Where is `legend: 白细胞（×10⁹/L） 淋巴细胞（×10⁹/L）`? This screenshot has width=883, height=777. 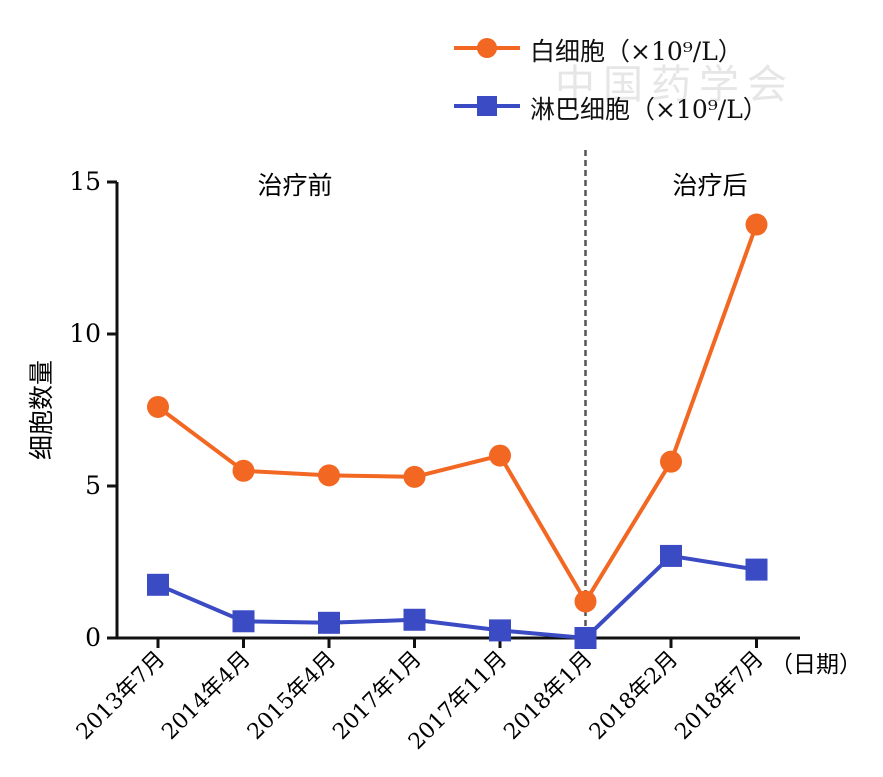 legend: 白细胞（×10⁹/L） 淋巴细胞（×10⁹/L） is located at coordinates (667, 86).